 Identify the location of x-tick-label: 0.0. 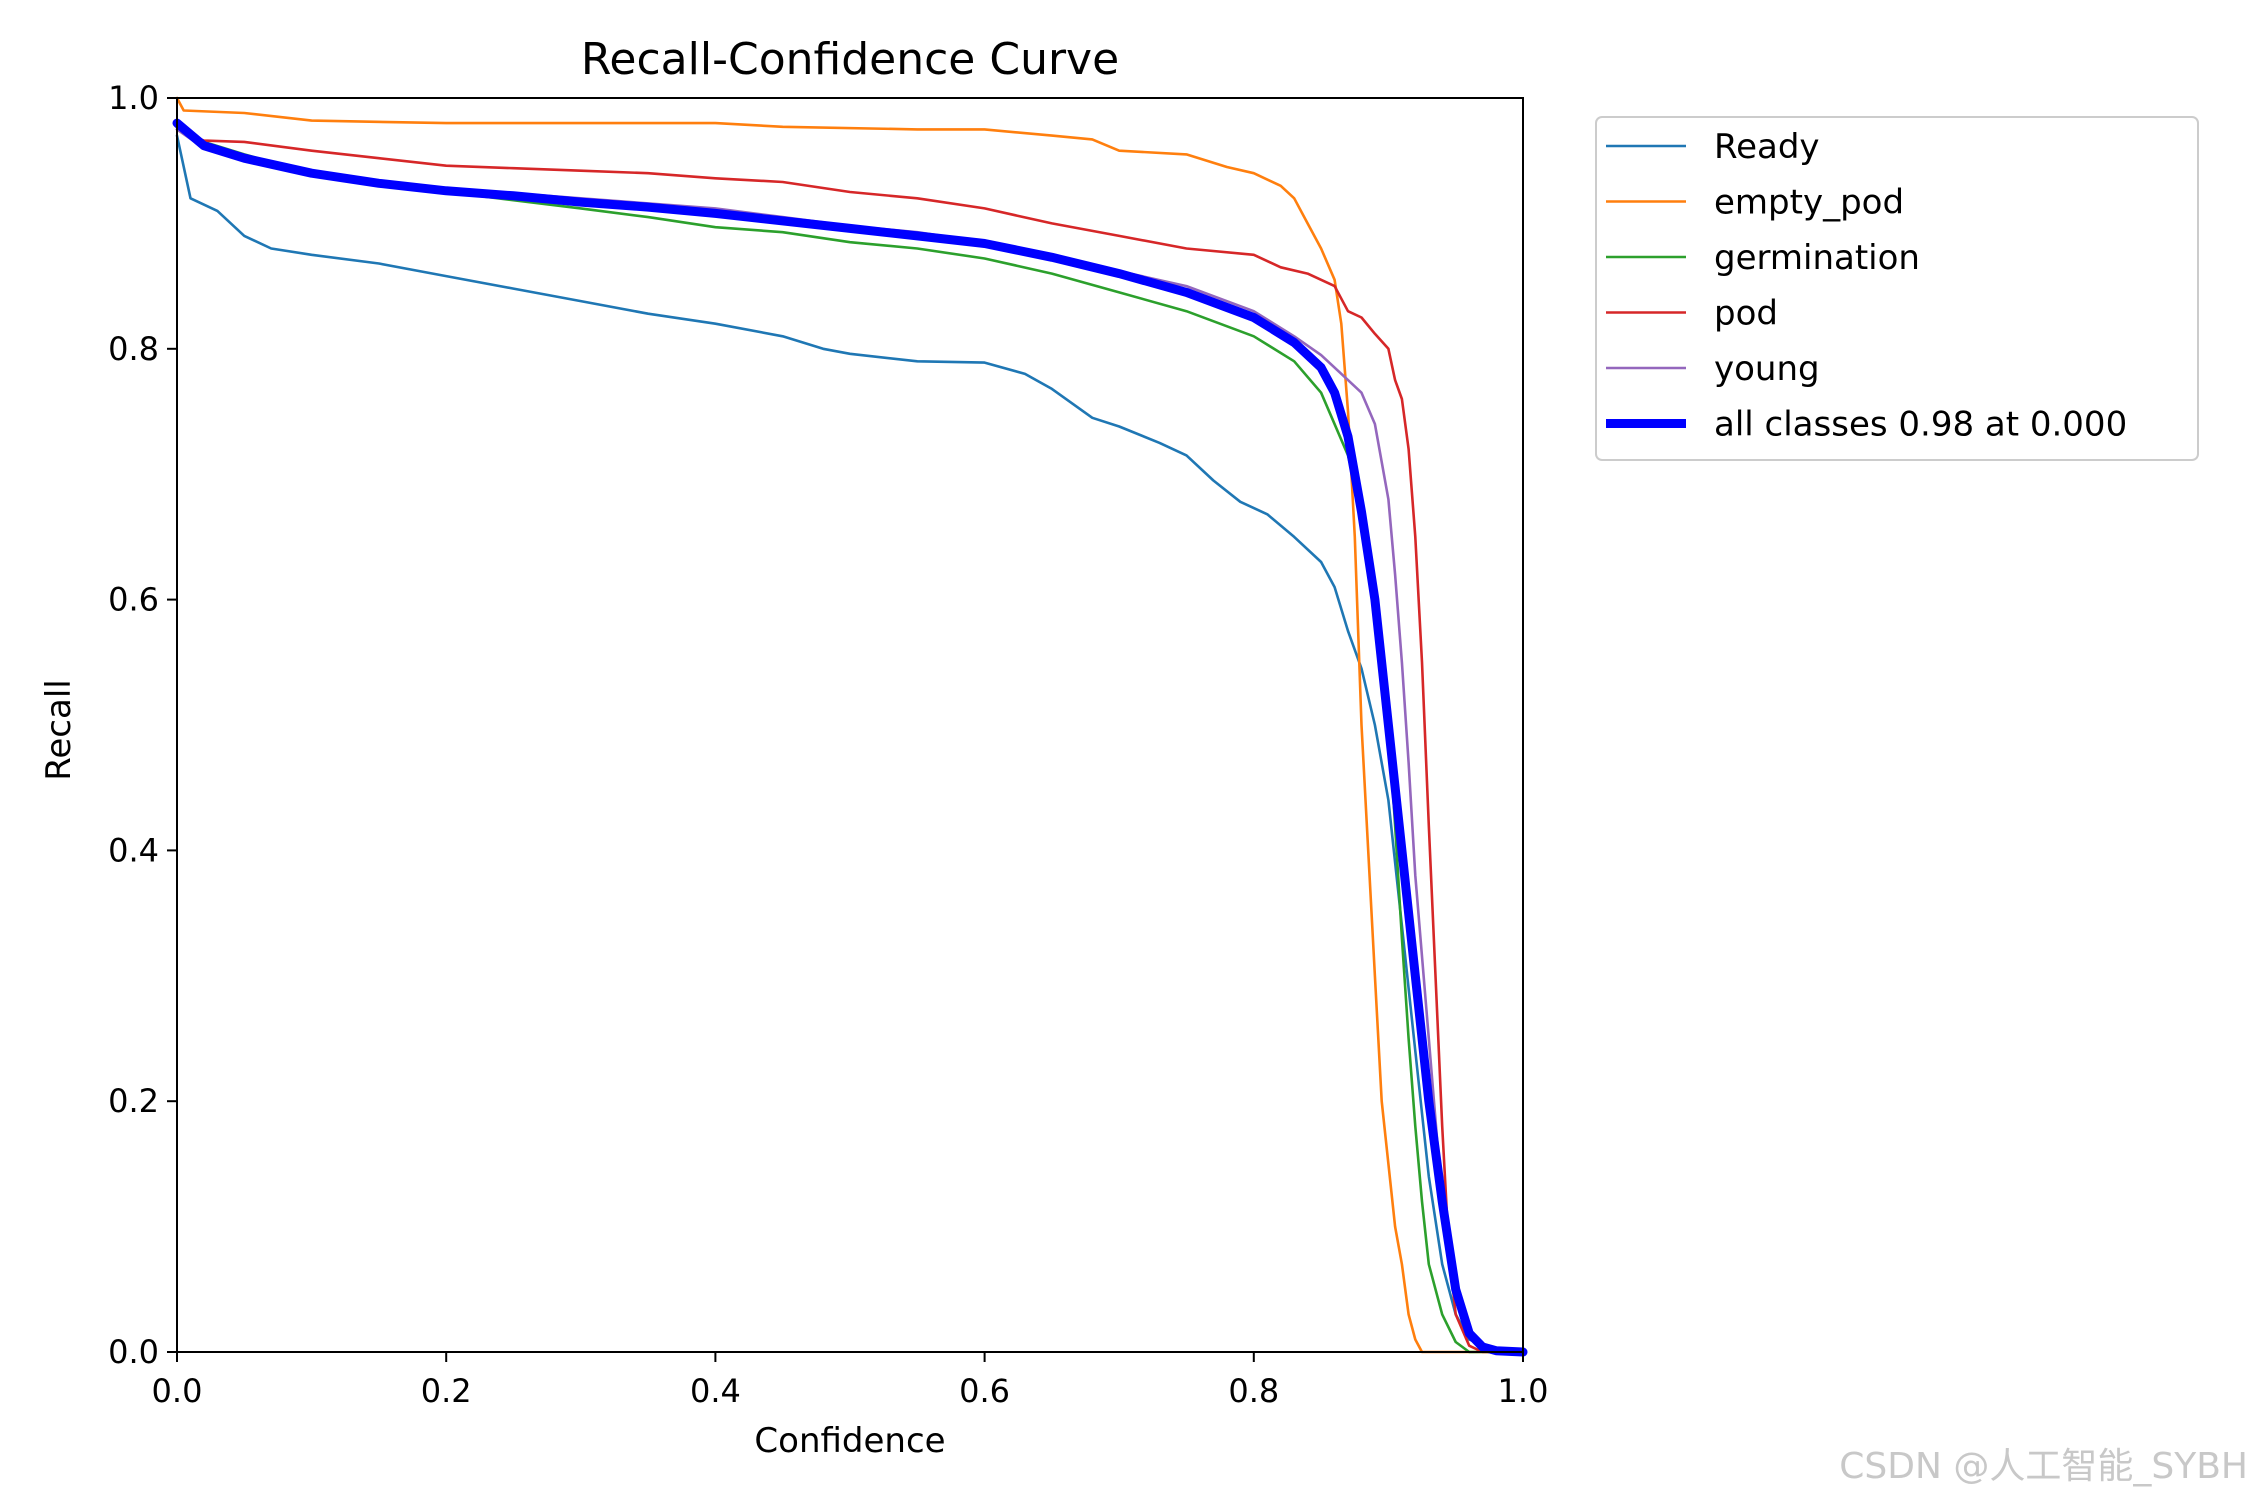
(177, 1391).